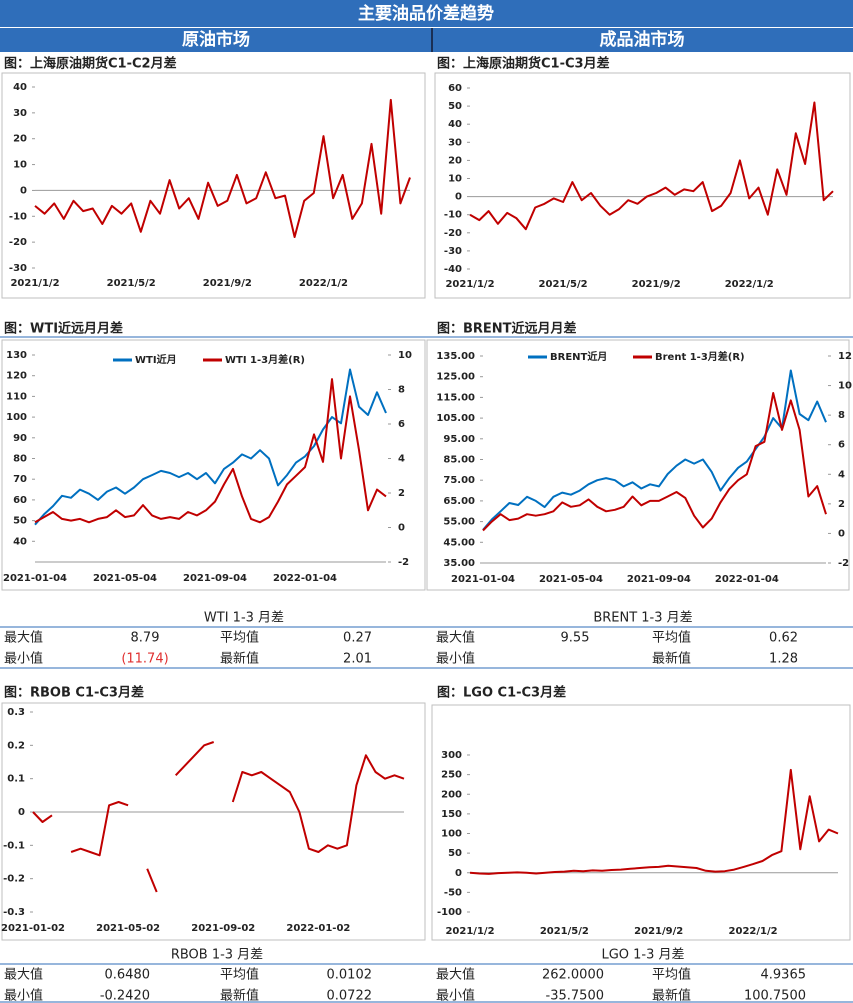 The width and height of the screenshot is (853, 1003). I want to click on x-tick-label: 2022-01-02, so click(318, 928).